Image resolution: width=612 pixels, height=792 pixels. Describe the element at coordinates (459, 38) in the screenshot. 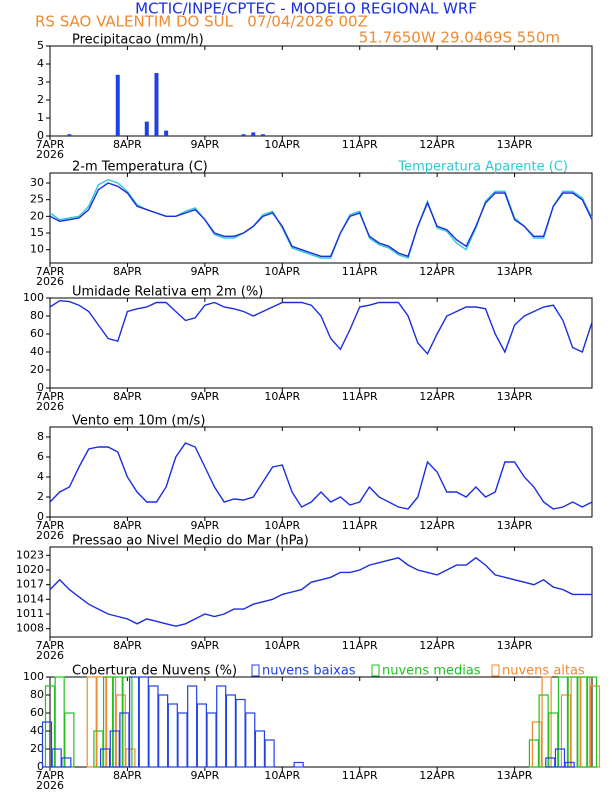

I see `location: 51.7650W 29.0469S 550m` at that location.